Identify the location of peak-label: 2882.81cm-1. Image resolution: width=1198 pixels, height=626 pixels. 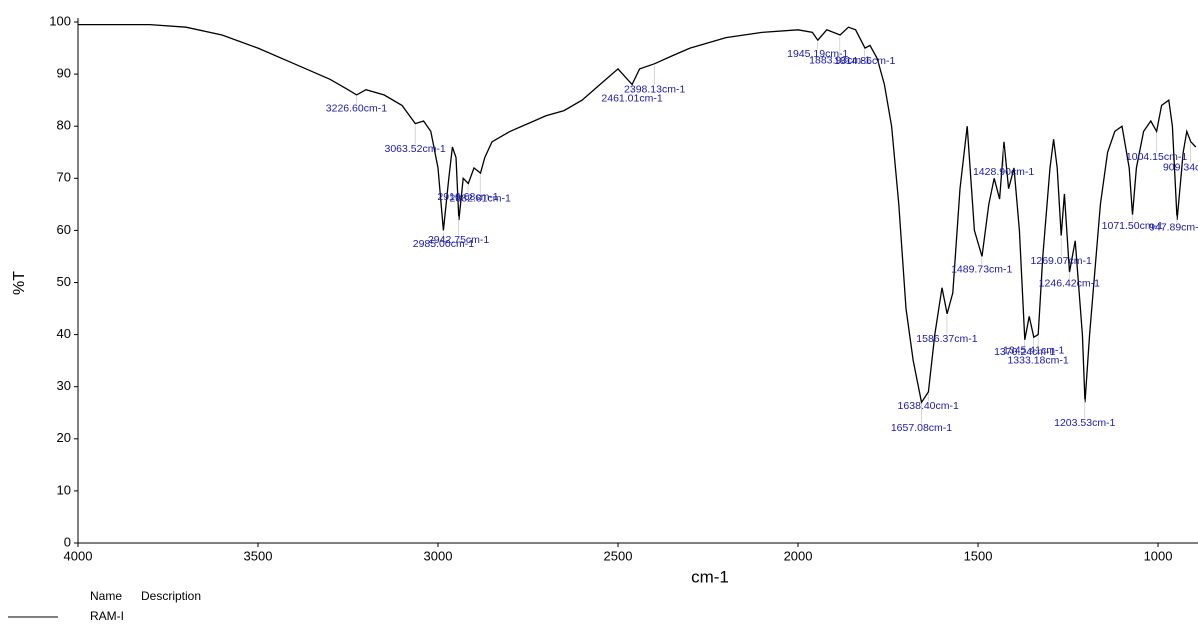
(480, 199).